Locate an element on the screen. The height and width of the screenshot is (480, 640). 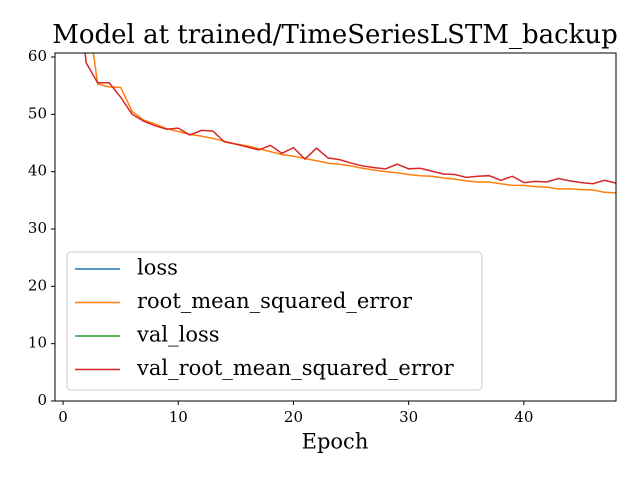
x-tick-label: 10 is located at coordinates (178, 417).